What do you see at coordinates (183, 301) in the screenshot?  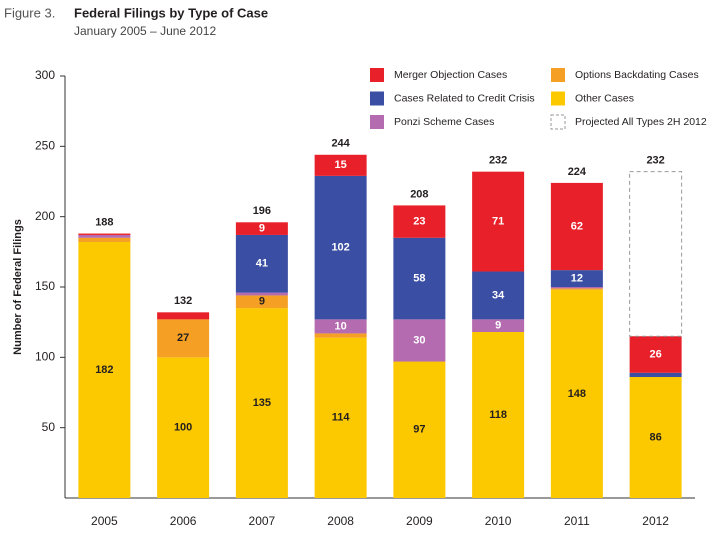 I see `total-label: 132` at bounding box center [183, 301].